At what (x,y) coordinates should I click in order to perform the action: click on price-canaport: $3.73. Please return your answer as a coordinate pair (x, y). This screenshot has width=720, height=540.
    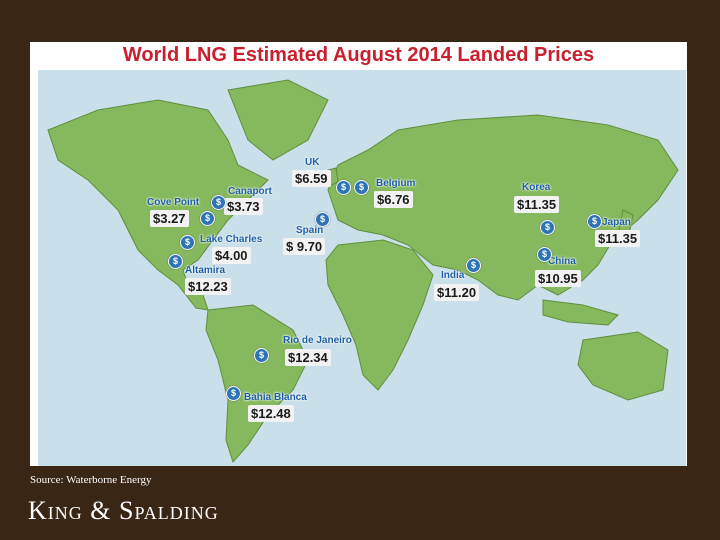
    Looking at the image, I should click on (243, 206).